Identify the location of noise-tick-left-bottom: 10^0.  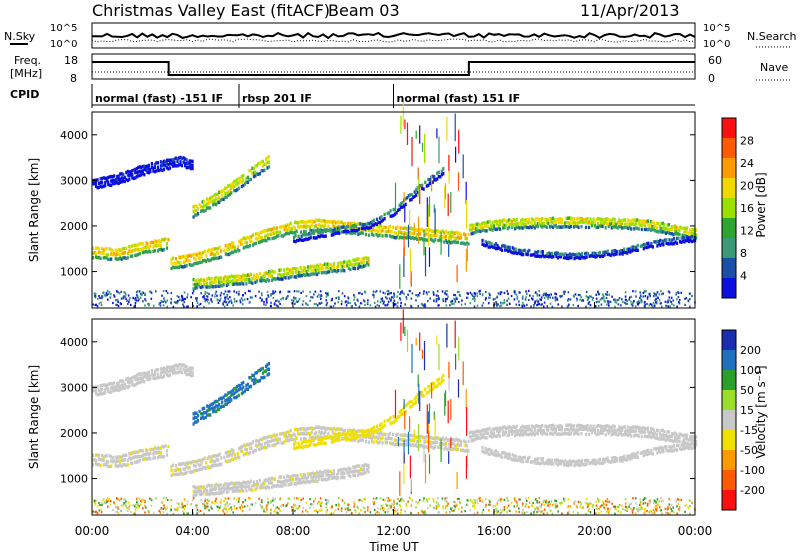
(63, 44).